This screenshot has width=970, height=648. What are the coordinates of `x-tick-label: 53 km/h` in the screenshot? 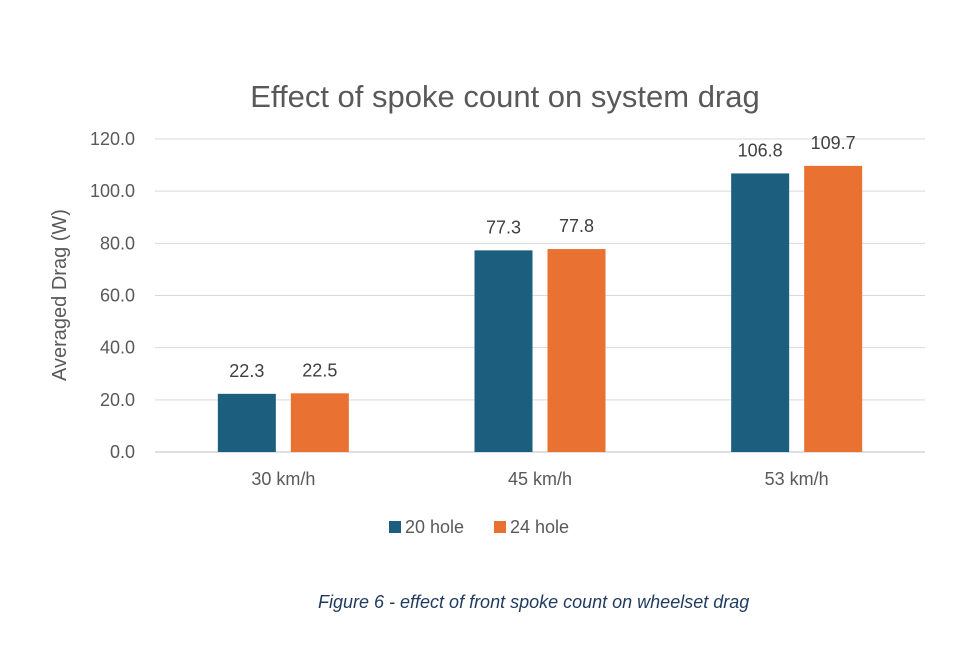 It's located at (797, 479).